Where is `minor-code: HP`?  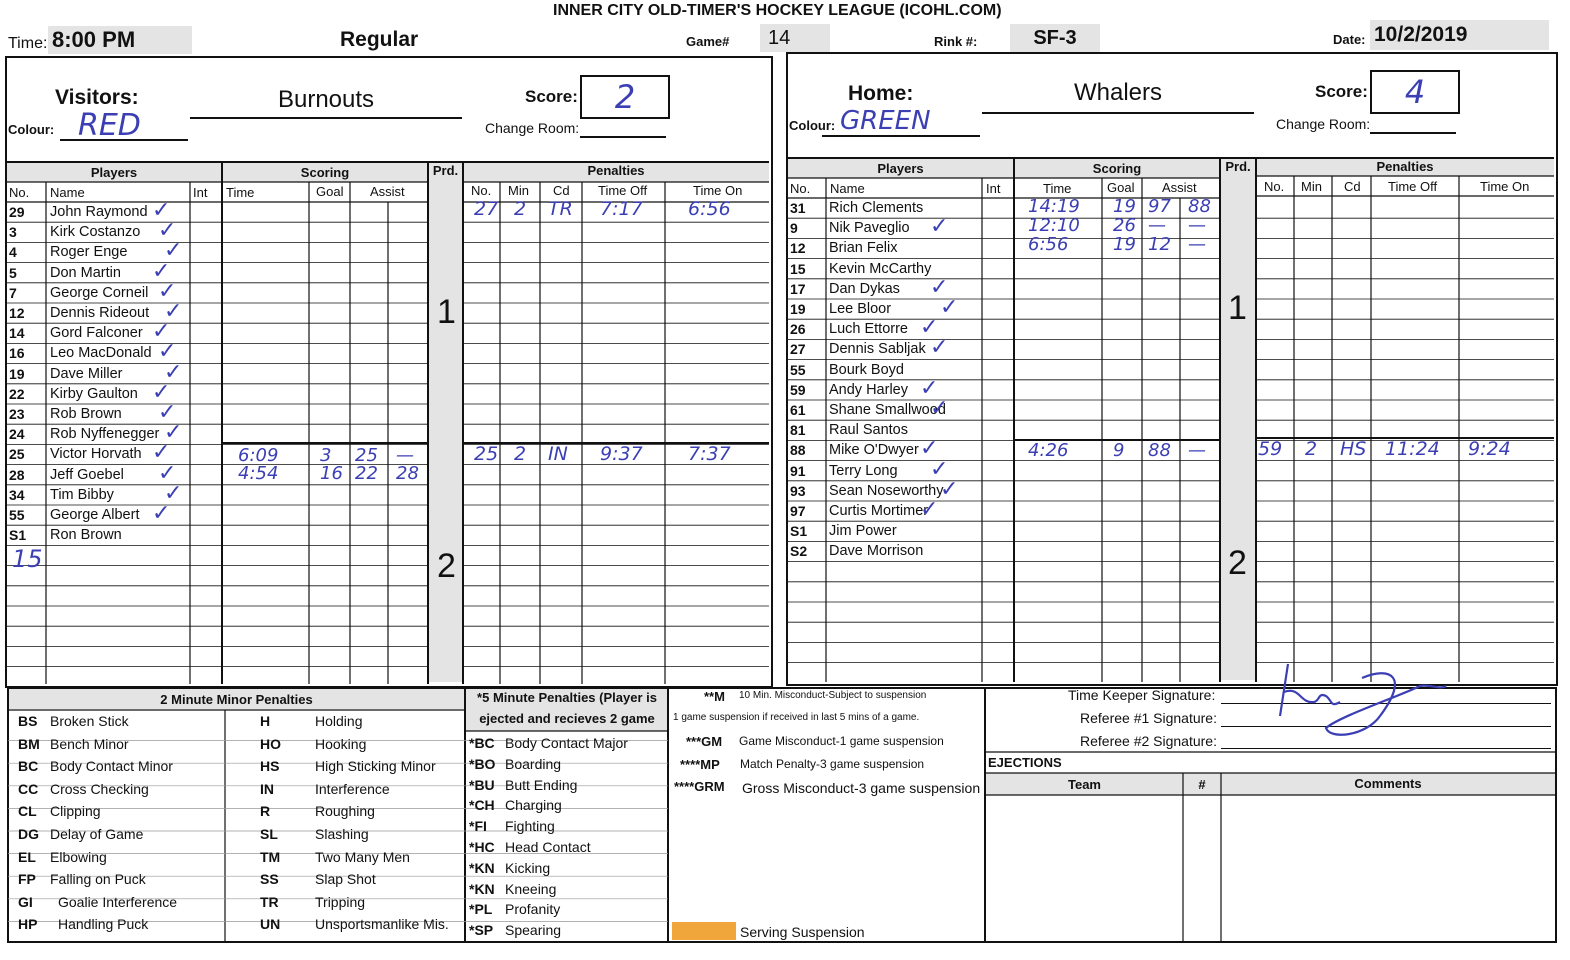 minor-code: HP is located at coordinates (28, 924).